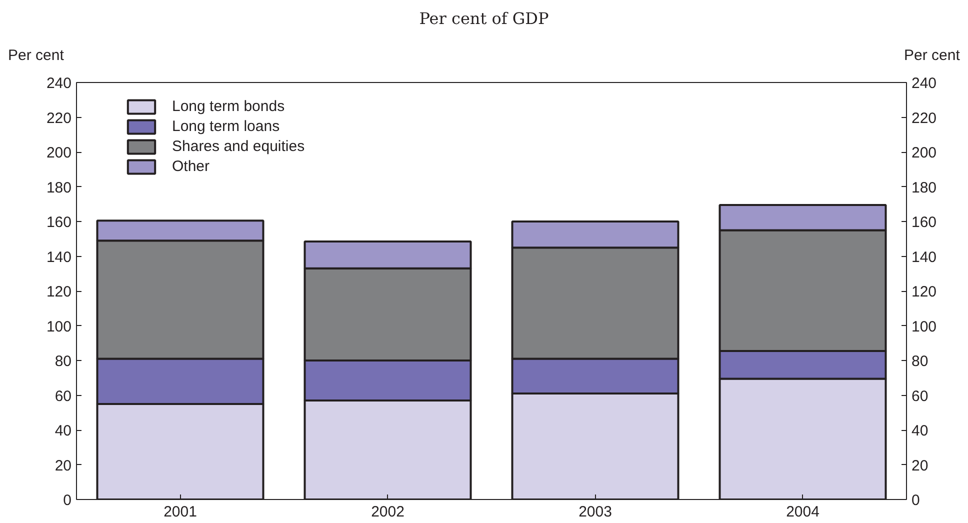 The image size is (968, 523). What do you see at coordinates (484, 19) in the screenshot?
I see `chart-subtitle: Per cent of GDP` at bounding box center [484, 19].